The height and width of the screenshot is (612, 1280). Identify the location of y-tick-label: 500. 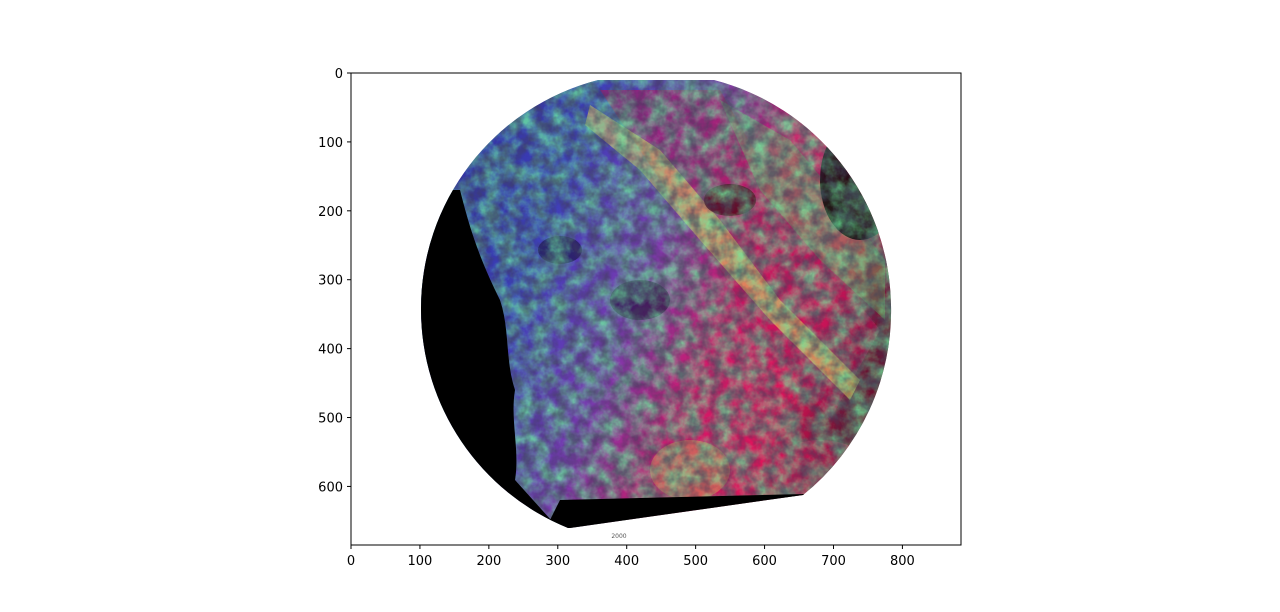
(330, 419).